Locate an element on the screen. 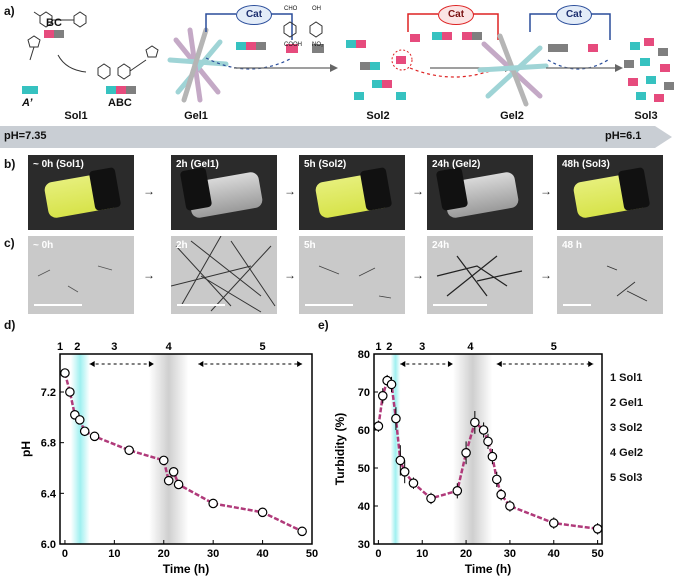 The height and width of the screenshot is (579, 685). tem-image-5h: 5h is located at coordinates (352, 275).